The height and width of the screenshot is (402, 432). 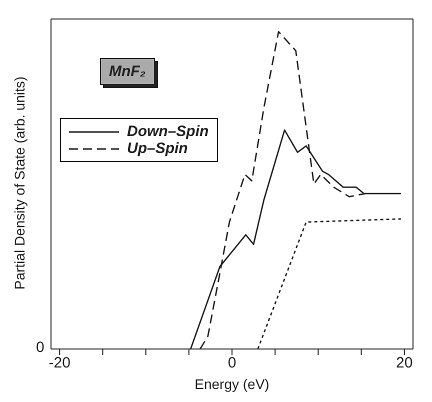 What do you see at coordinates (157, 148) in the screenshot?
I see `legend-label: Up–Spin` at bounding box center [157, 148].